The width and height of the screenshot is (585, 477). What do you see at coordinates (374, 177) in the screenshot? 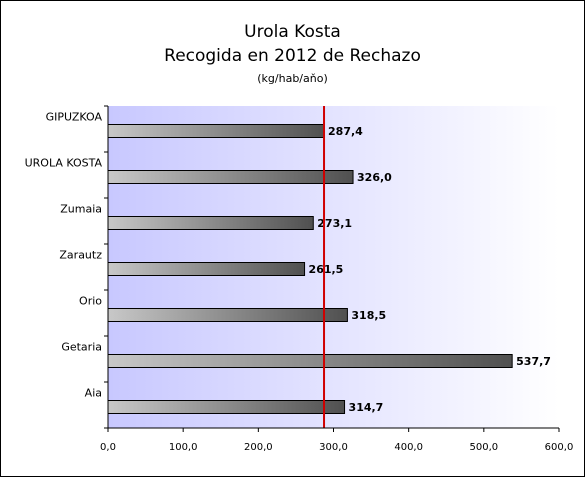
I see `data-label: 326,0` at bounding box center [374, 177].